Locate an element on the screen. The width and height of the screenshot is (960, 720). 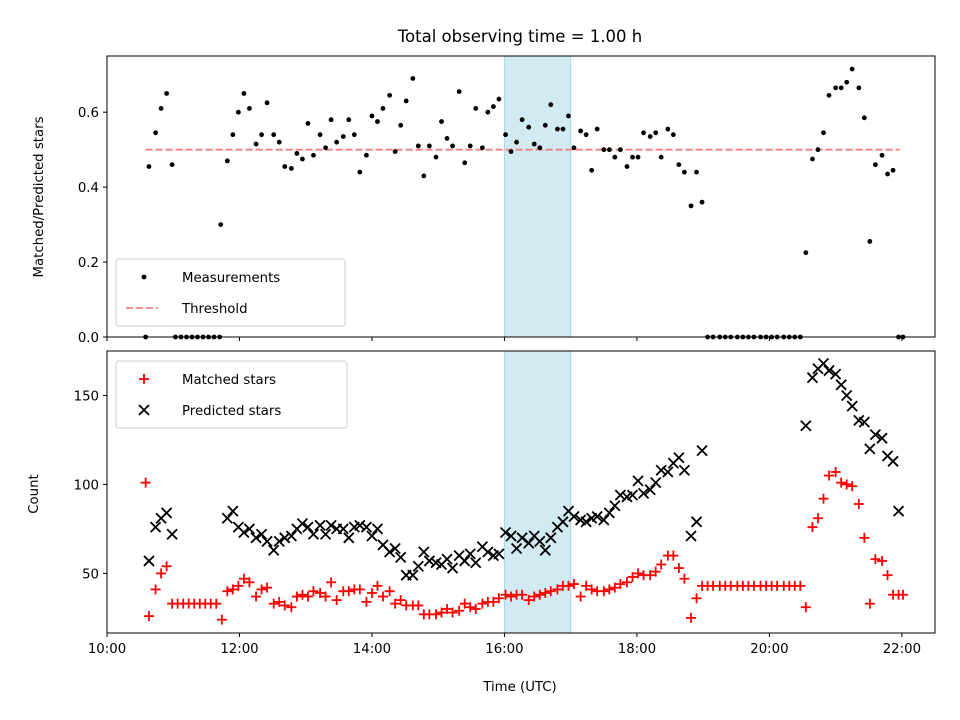
legend-marker is located at coordinates (144, 277).